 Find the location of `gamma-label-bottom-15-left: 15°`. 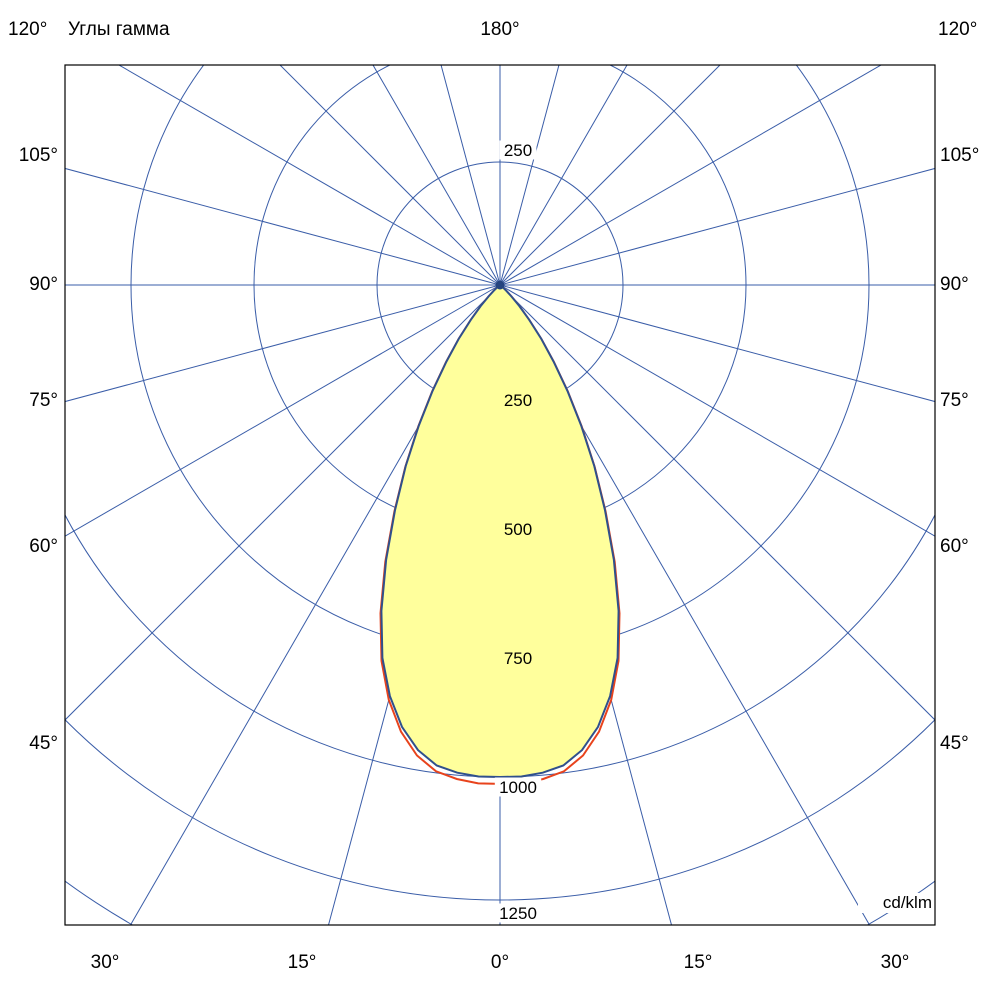

gamma-label-bottom-15-left: 15° is located at coordinates (302, 962).